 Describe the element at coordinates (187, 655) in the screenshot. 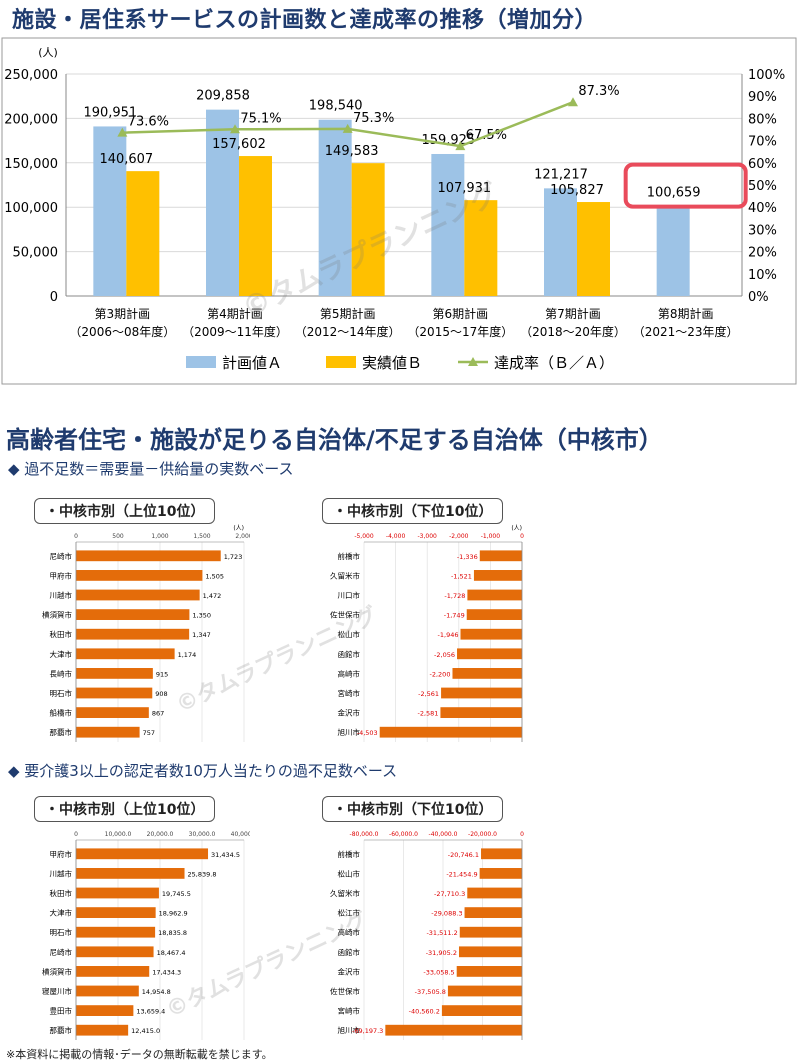

I see `data-label: 1,174` at that location.